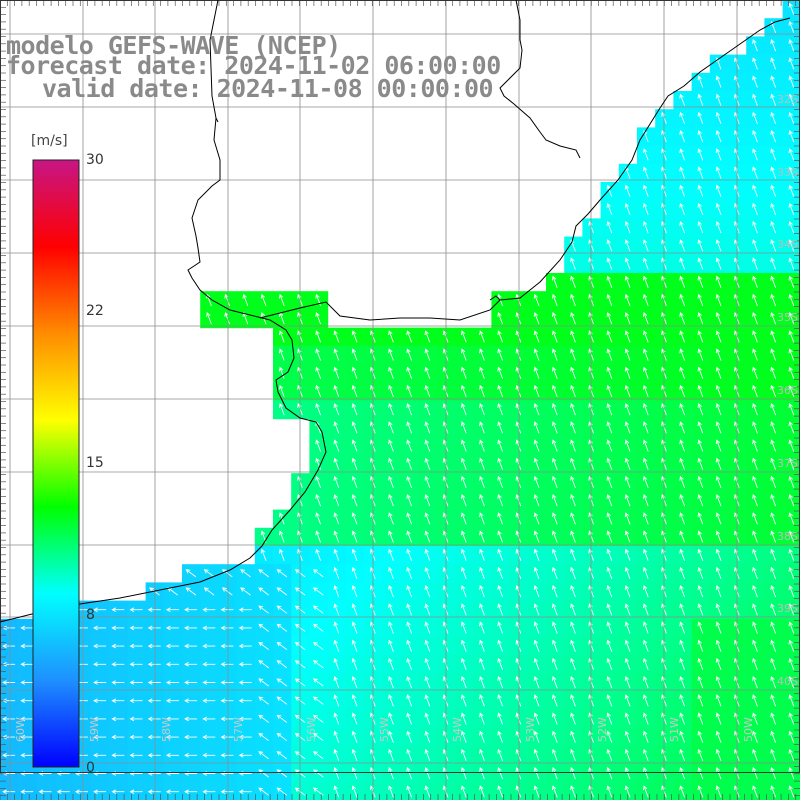  Describe the element at coordinates (384, 729) in the screenshot. I see `lon-label: 55W` at that location.